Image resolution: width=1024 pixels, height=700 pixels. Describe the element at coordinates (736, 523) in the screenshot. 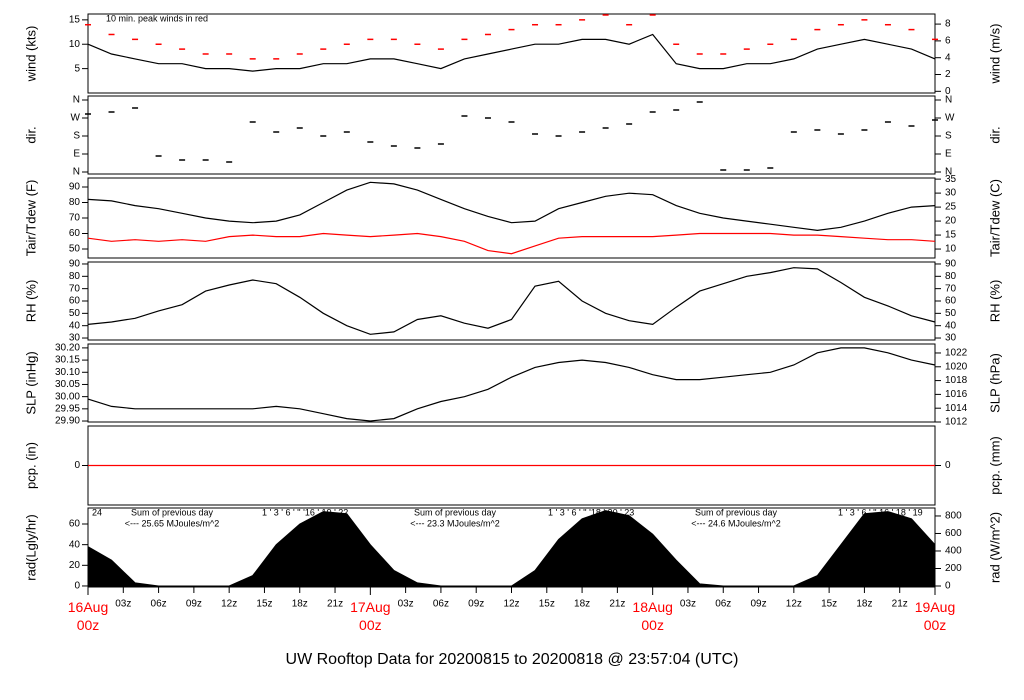

I see `rad-annotation: <--- 24.6 MJoules/m^2` at that location.